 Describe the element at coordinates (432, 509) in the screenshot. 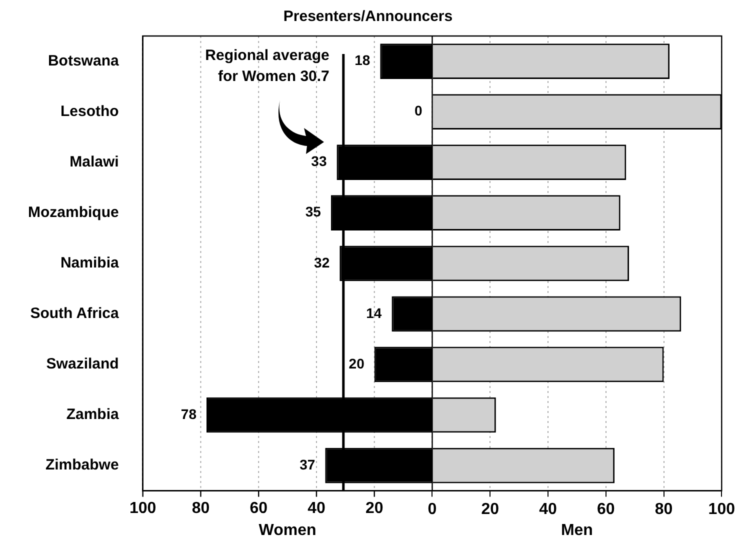

I see `x-tick-label: 0` at that location.